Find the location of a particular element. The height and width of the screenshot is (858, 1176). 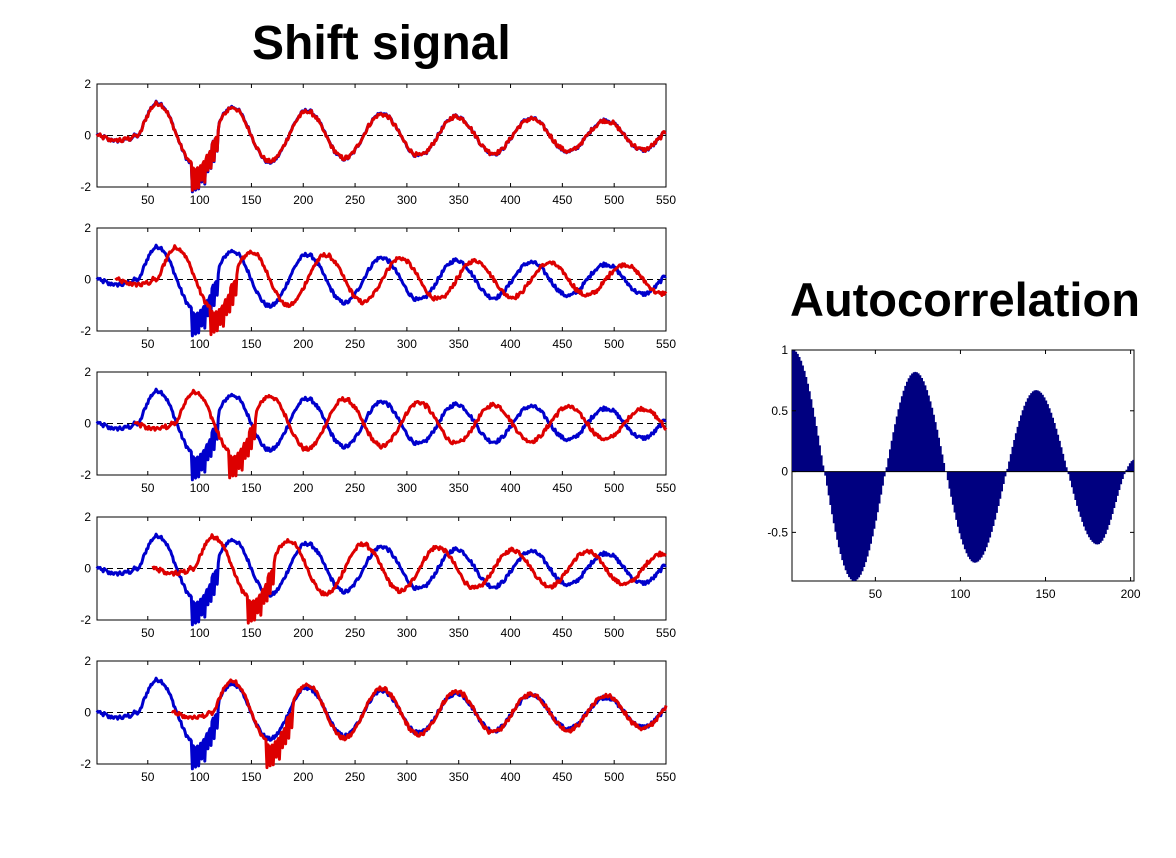

autocorrelation-bars is located at coordinates (963, 465).